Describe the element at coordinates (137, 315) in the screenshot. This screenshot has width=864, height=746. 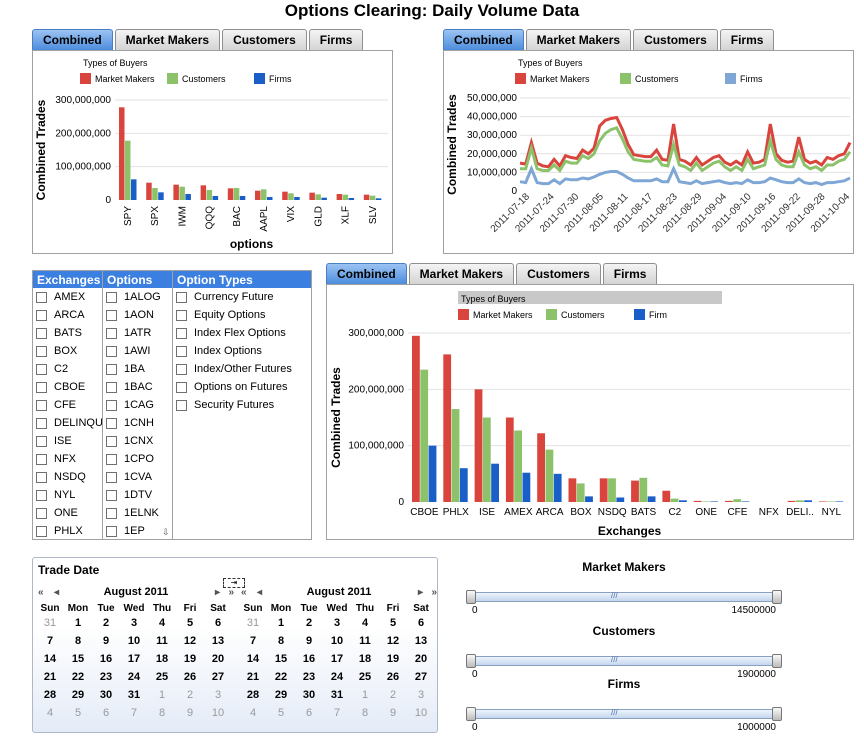
I see `option-item: 1AON` at that location.